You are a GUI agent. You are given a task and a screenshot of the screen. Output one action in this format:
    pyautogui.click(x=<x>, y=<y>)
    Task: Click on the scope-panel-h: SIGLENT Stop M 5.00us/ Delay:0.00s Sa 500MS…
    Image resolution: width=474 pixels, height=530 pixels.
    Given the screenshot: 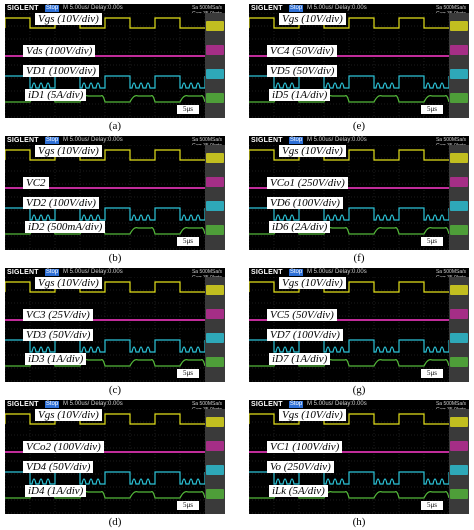 What is the action you would take?
    pyautogui.click(x=359, y=464)
    